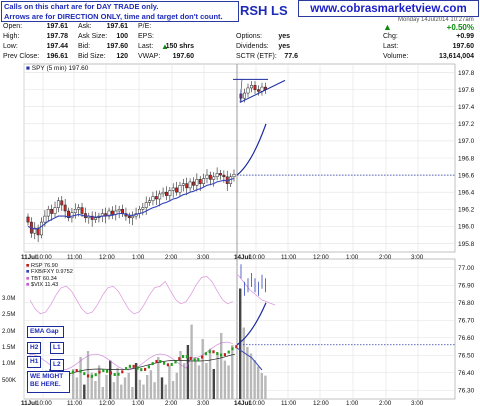 The height and width of the screenshot is (406, 480). Describe the element at coordinates (107, 257) in the screenshot. I see `x-tick-label: 12:00` at that location.